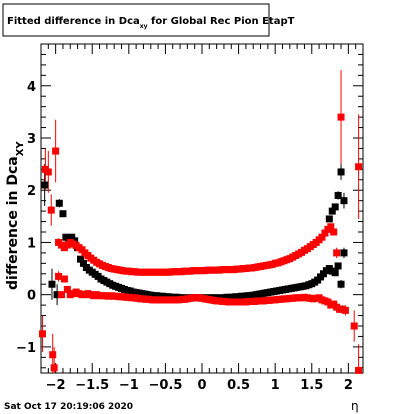  Describe the element at coordinates (201, 385) in the screenshot. I see `x-tick-label: 0` at that location.